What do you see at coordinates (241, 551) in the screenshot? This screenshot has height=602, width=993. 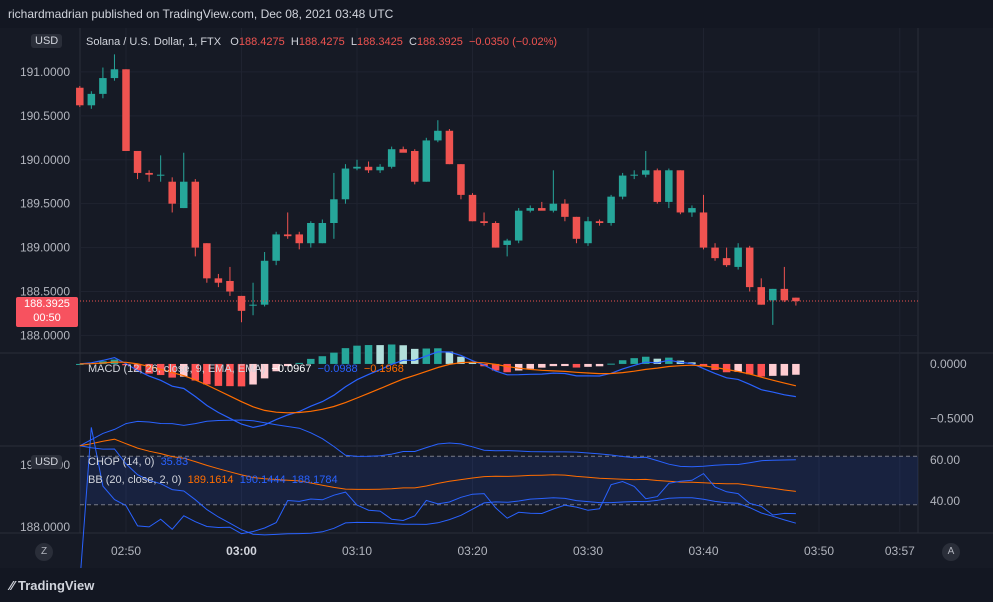 I see `time-tick-label: 03:00` at bounding box center [241, 551].